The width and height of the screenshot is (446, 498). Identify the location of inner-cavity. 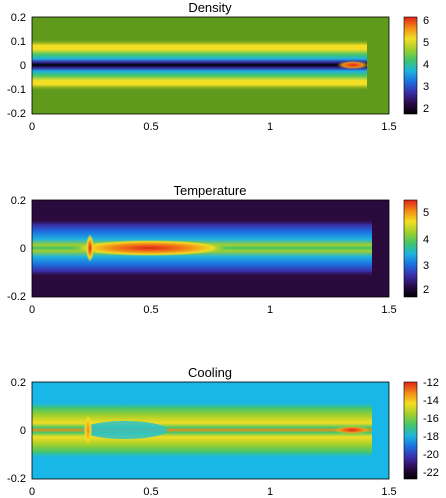
(125, 430).